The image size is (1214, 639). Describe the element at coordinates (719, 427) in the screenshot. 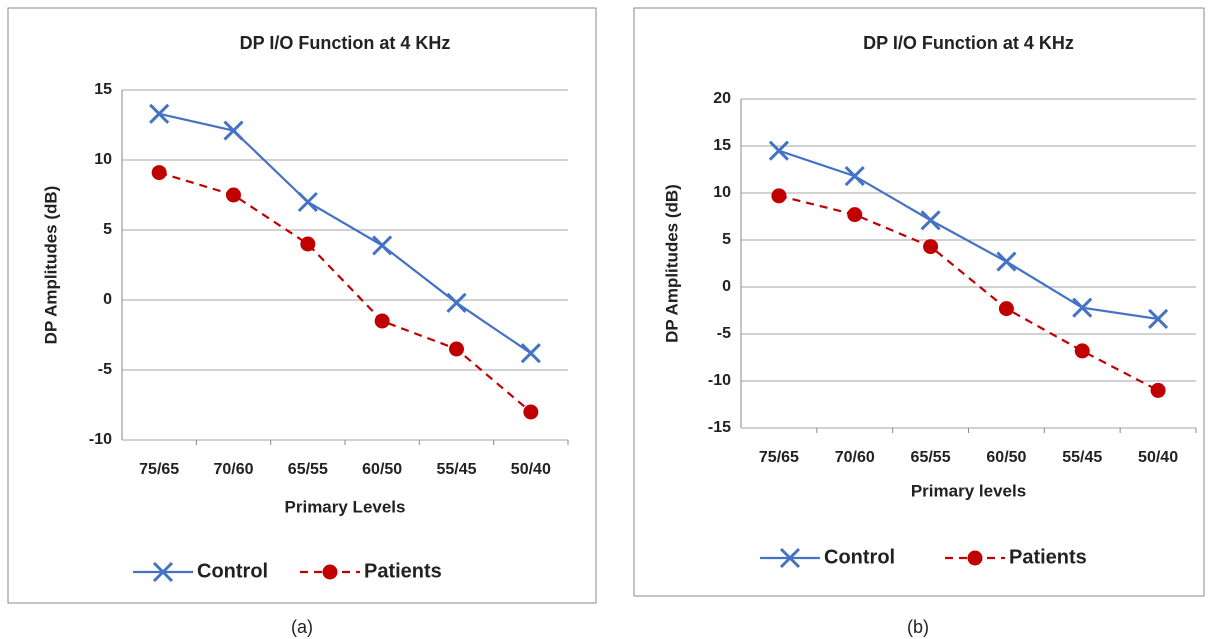

I see `y-tick-label: -15` at that location.